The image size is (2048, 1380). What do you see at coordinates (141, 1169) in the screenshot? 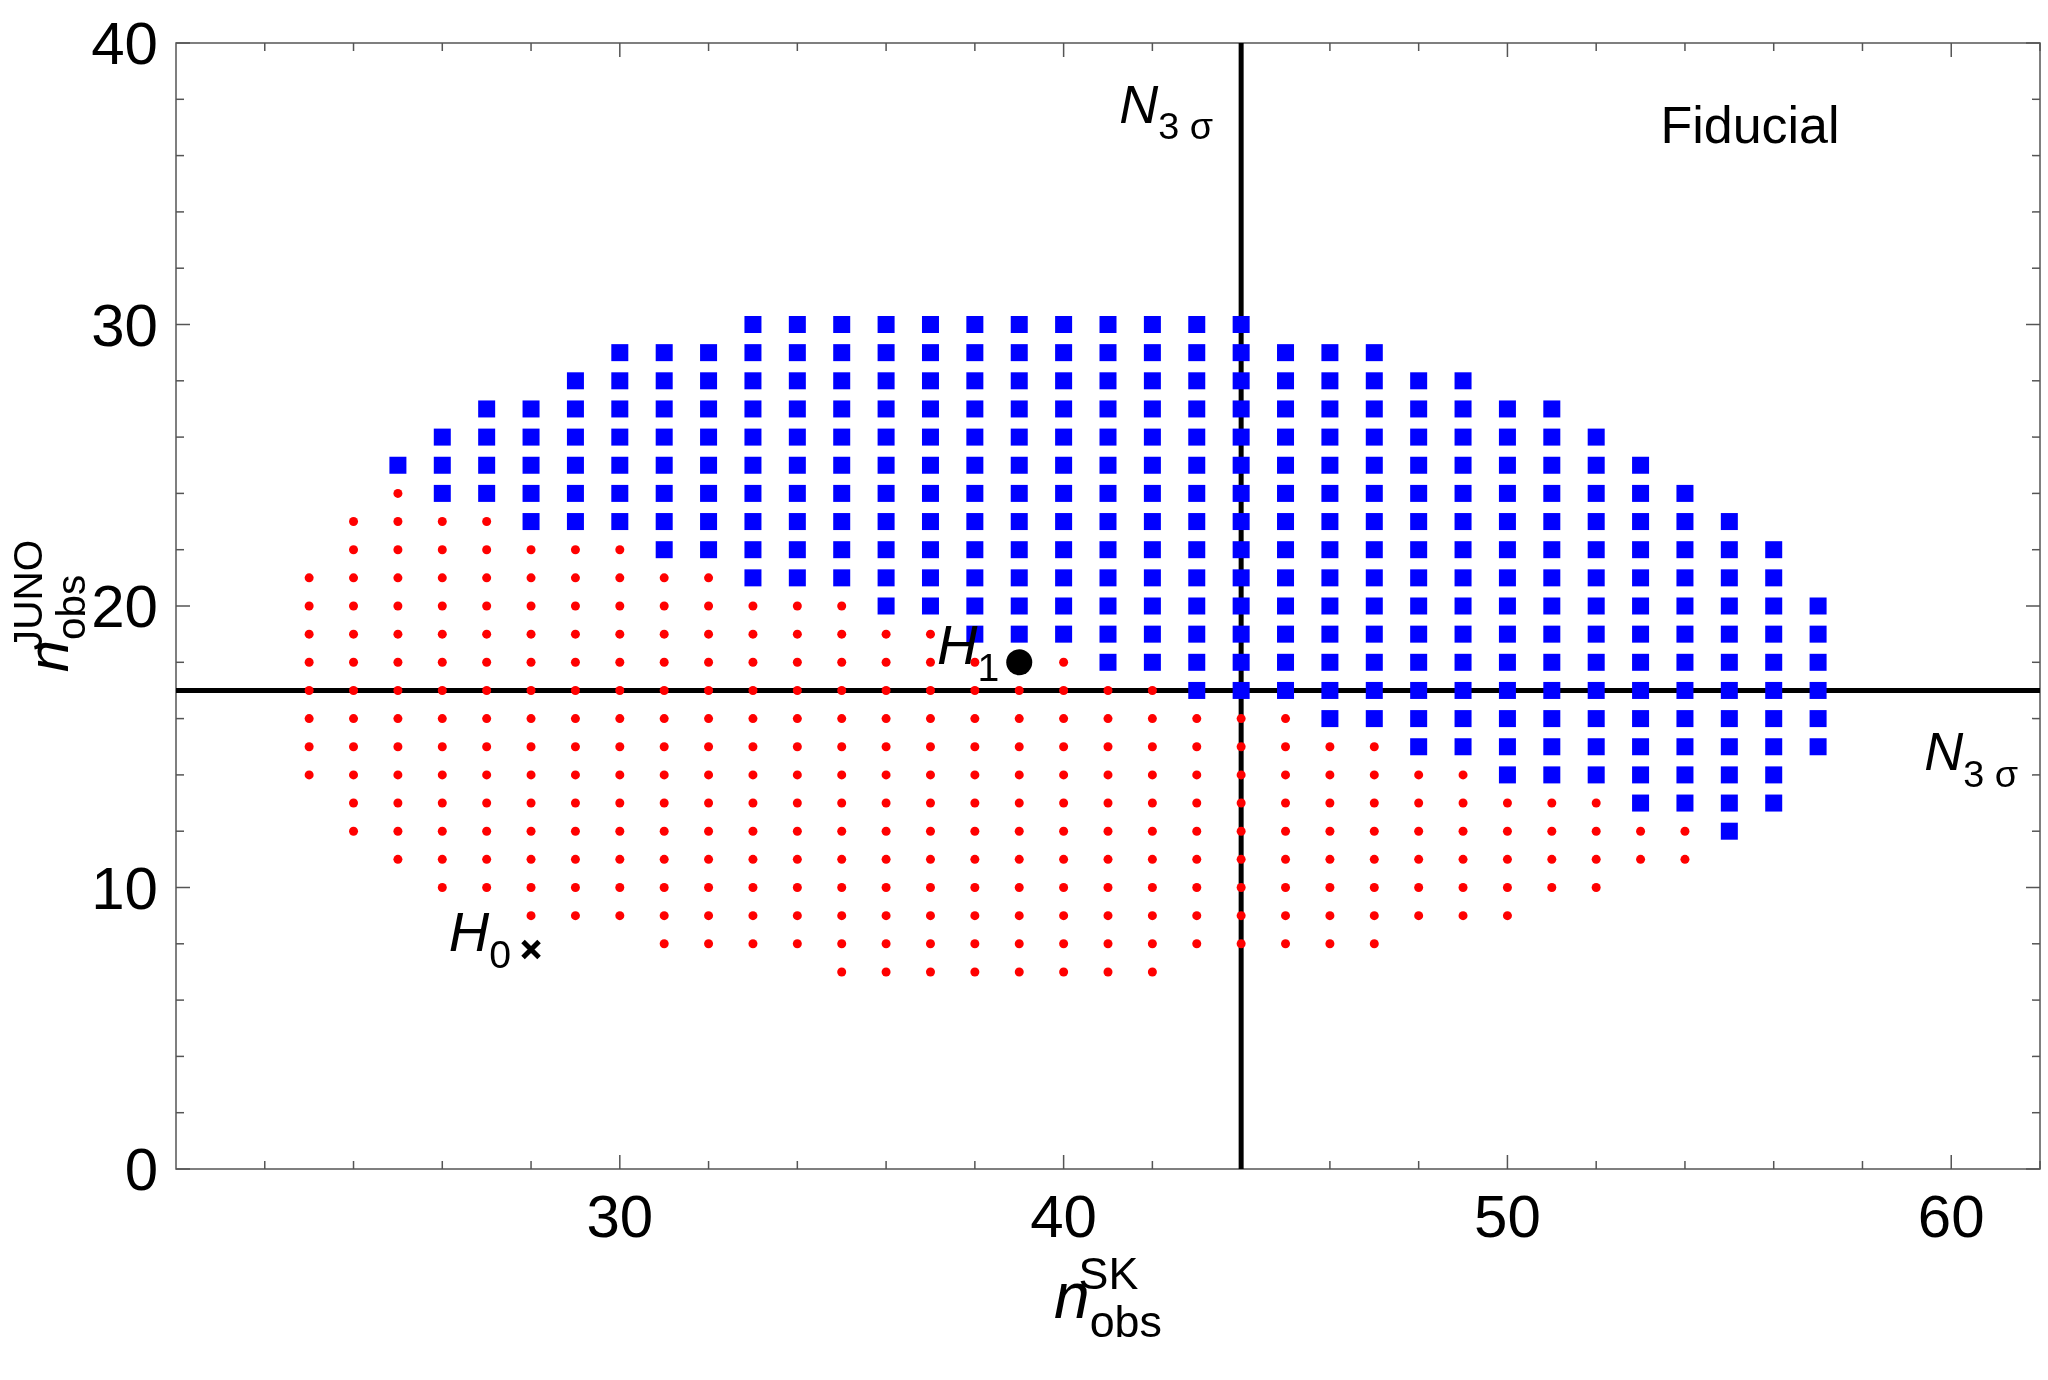
I see `y-tick-label: 0` at bounding box center [141, 1169].